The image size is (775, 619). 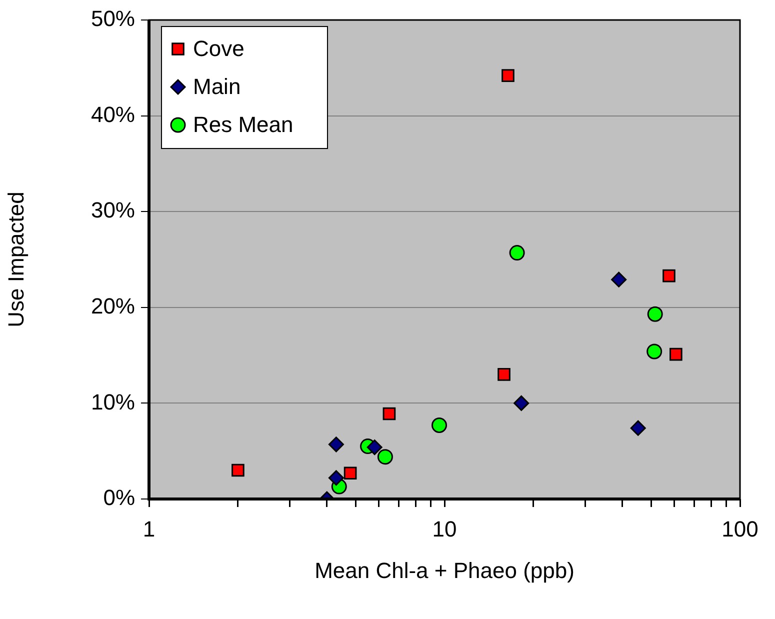 I want to click on x-tick-label: 100, so click(x=740, y=529).